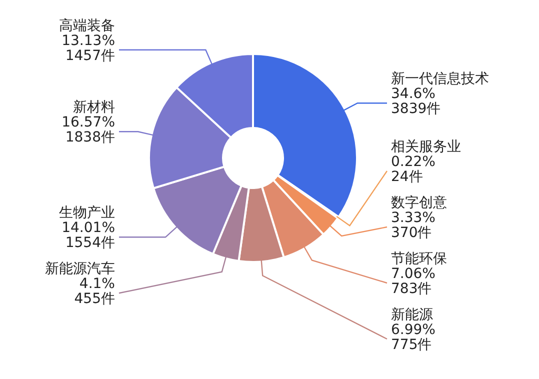  Describe the element at coordinates (419, 203) in the screenshot. I see `slice-label: 数字创意` at that location.